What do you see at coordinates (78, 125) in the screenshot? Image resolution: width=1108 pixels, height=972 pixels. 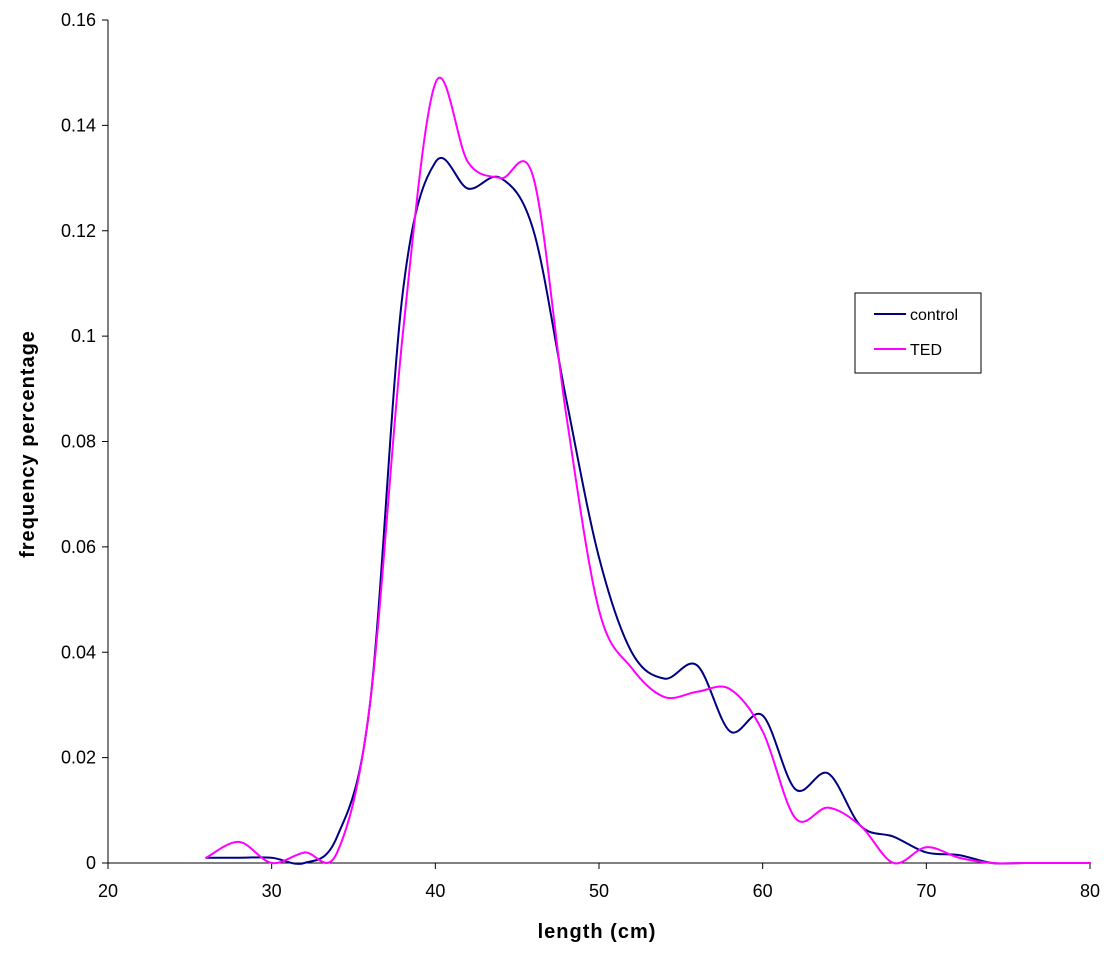 I see `y-tick-label: 0.14` at bounding box center [78, 125].